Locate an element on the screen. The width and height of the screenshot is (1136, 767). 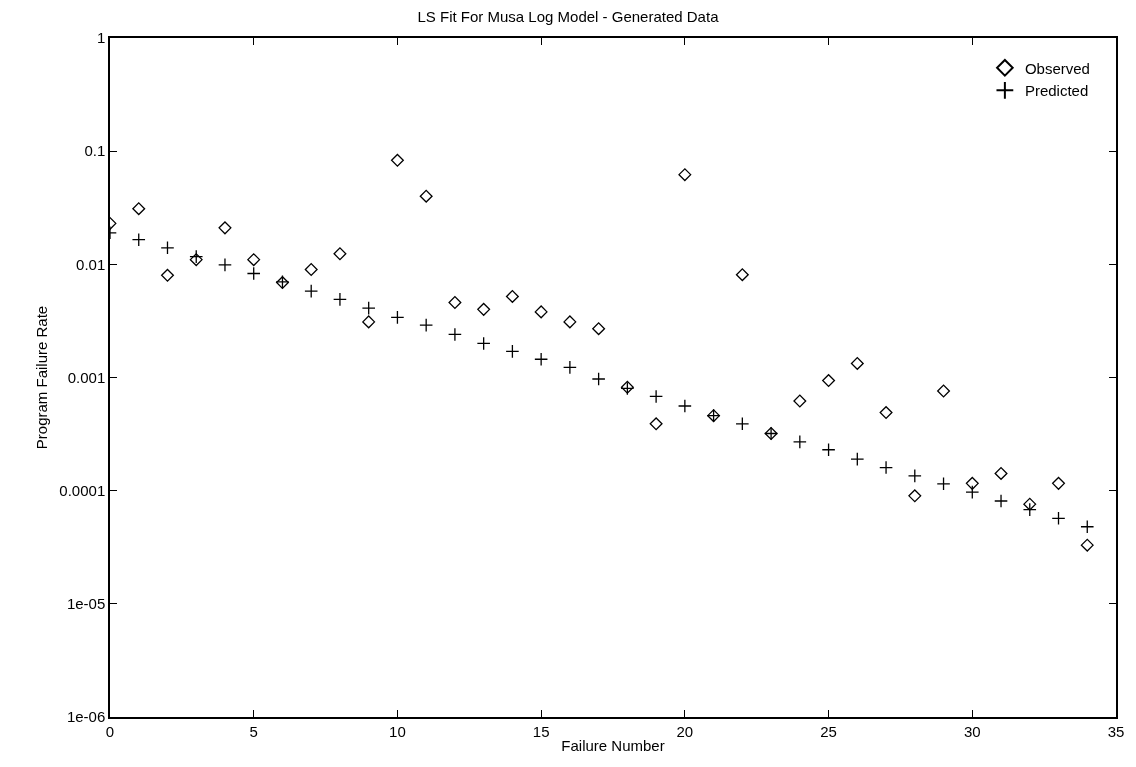
legend-label: Observed is located at coordinates (1057, 68).